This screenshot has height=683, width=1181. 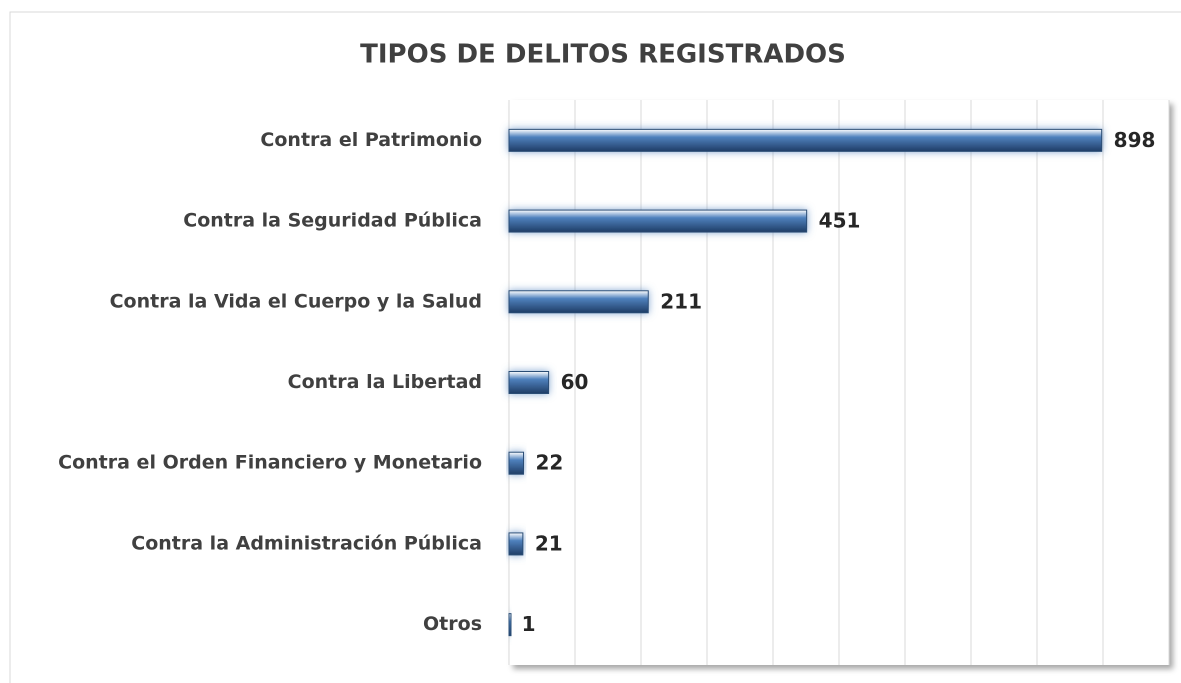 I want to click on data-label: 1, so click(x=529, y=624).